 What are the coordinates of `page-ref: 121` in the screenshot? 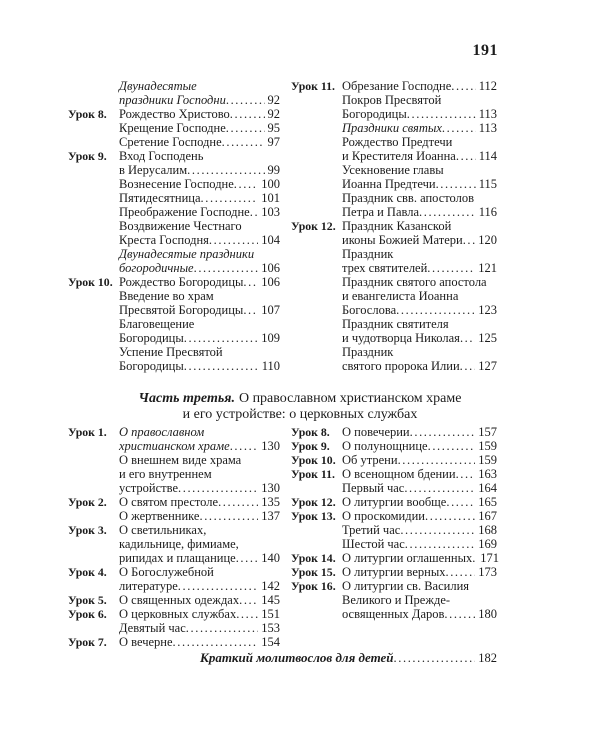 It's located at (487, 268).